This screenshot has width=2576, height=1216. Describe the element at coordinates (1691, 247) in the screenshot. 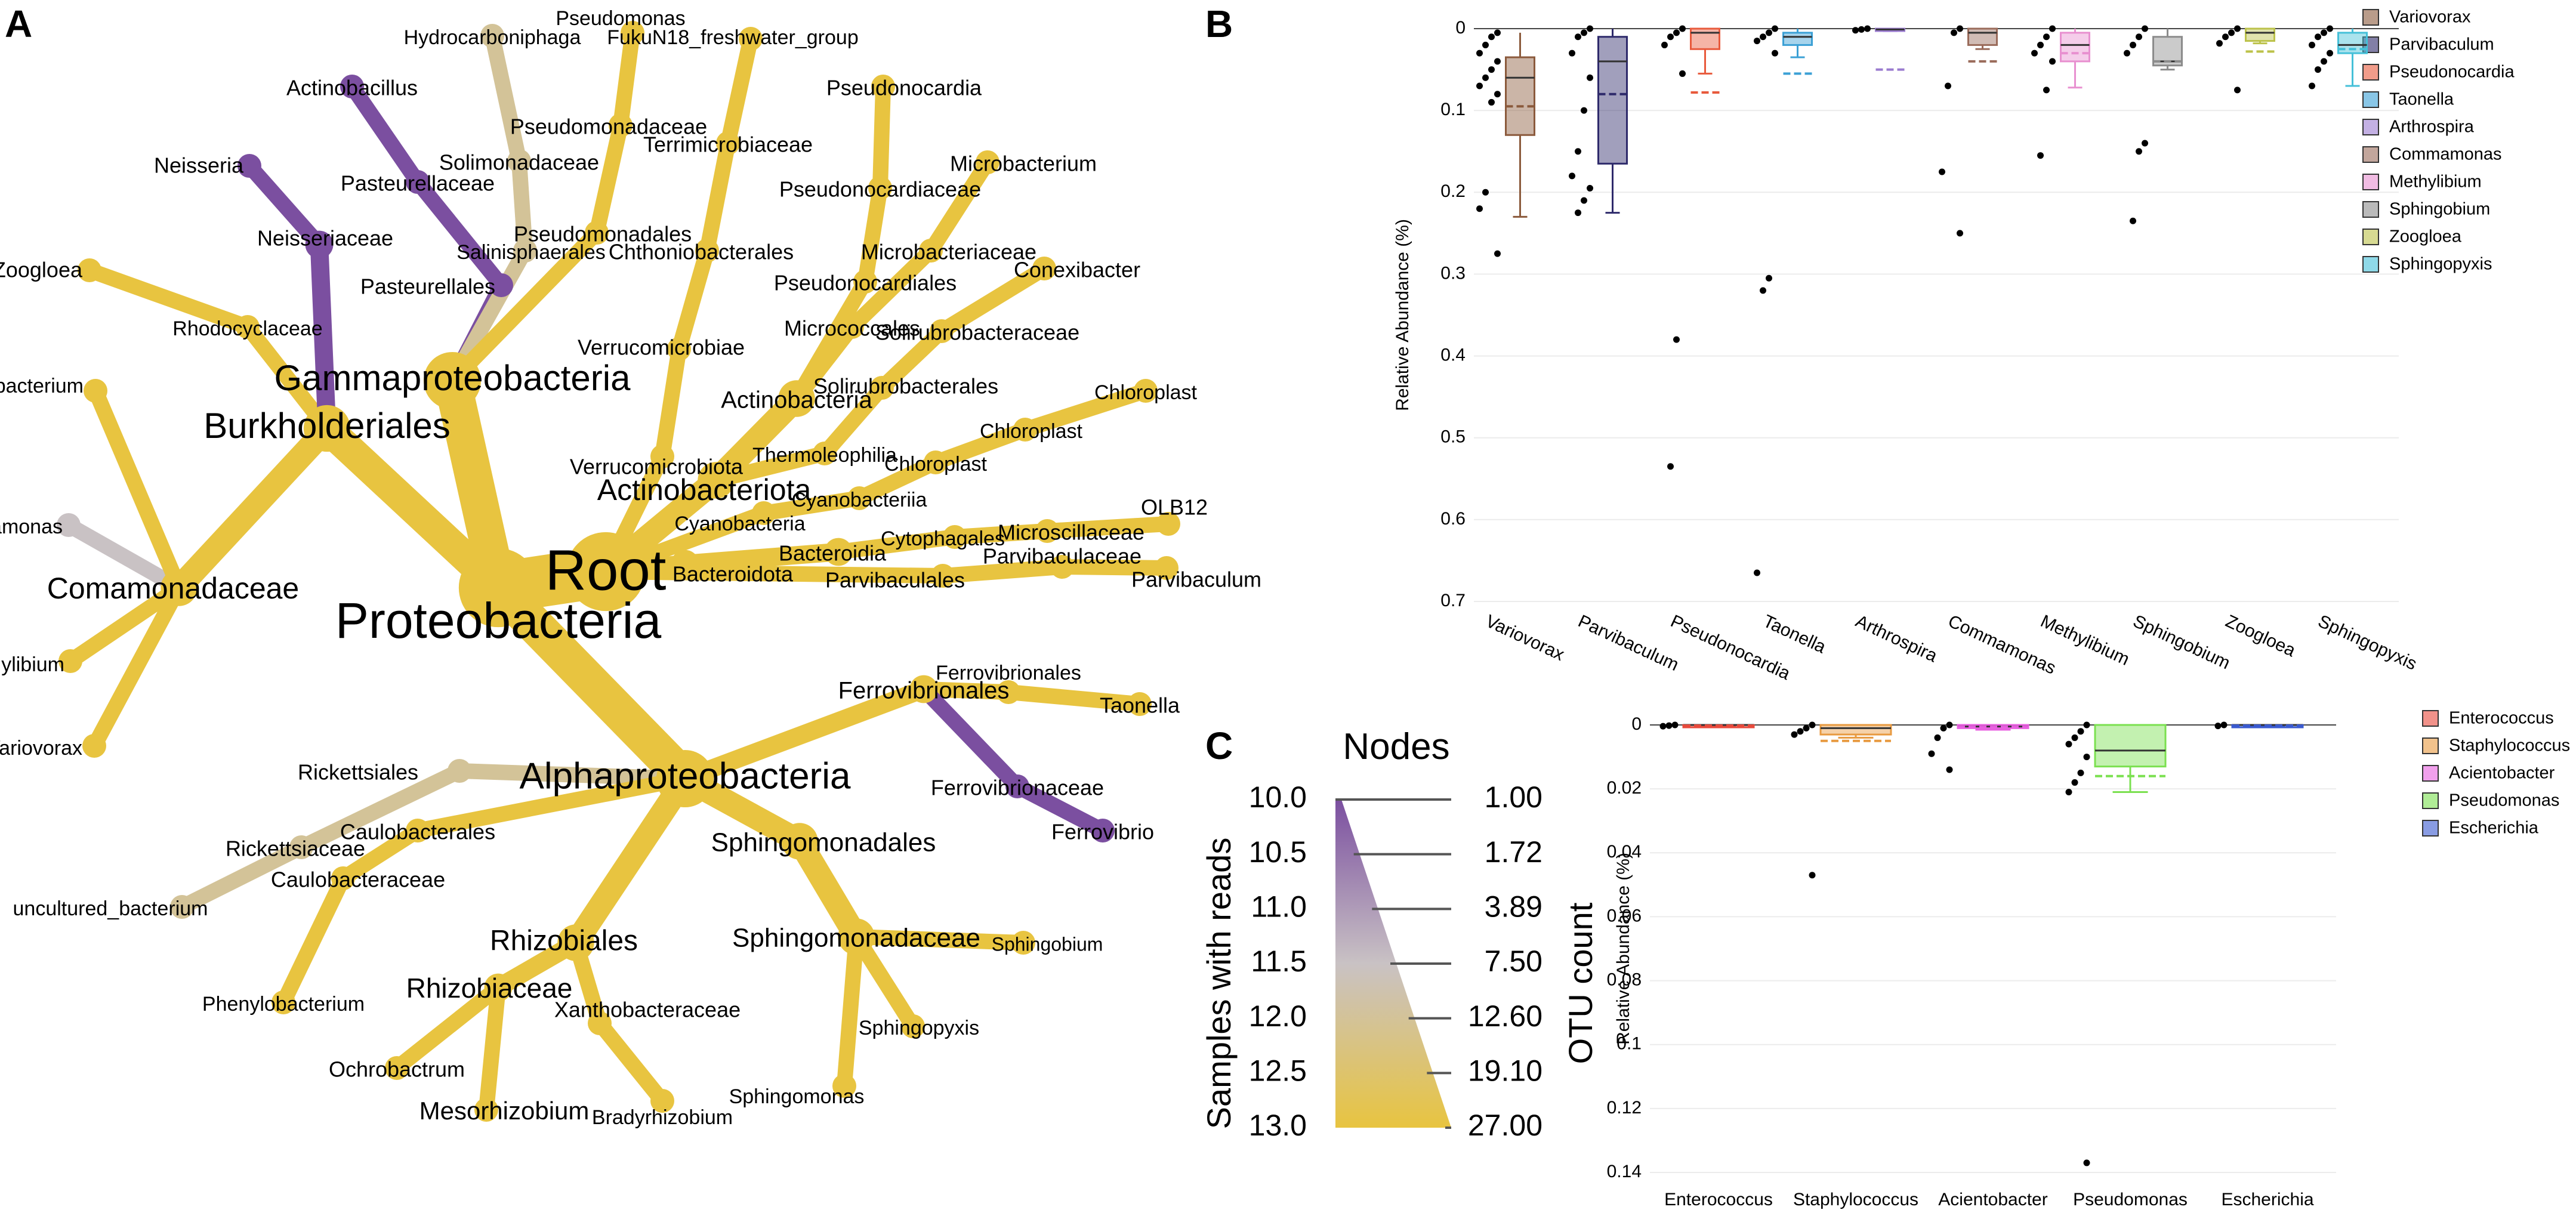

I see `box-pseudonocardia` at that location.